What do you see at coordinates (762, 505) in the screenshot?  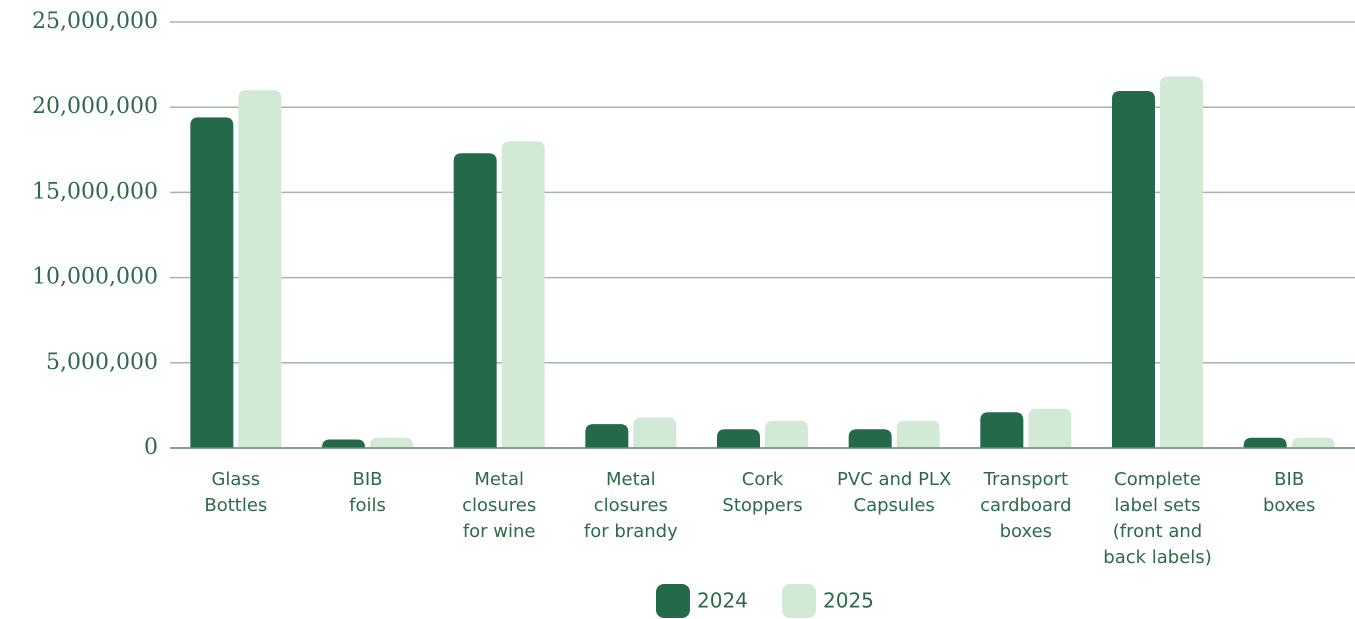 I see `x-tick-label: Stoppers` at bounding box center [762, 505].